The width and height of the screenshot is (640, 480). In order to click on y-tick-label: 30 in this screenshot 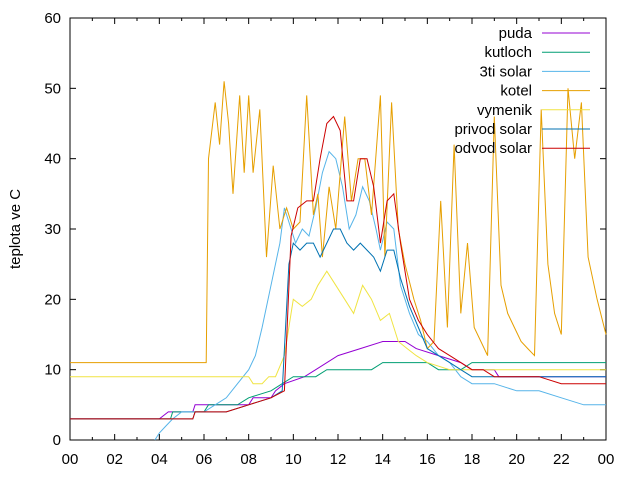, I will do `click(52, 229)`.